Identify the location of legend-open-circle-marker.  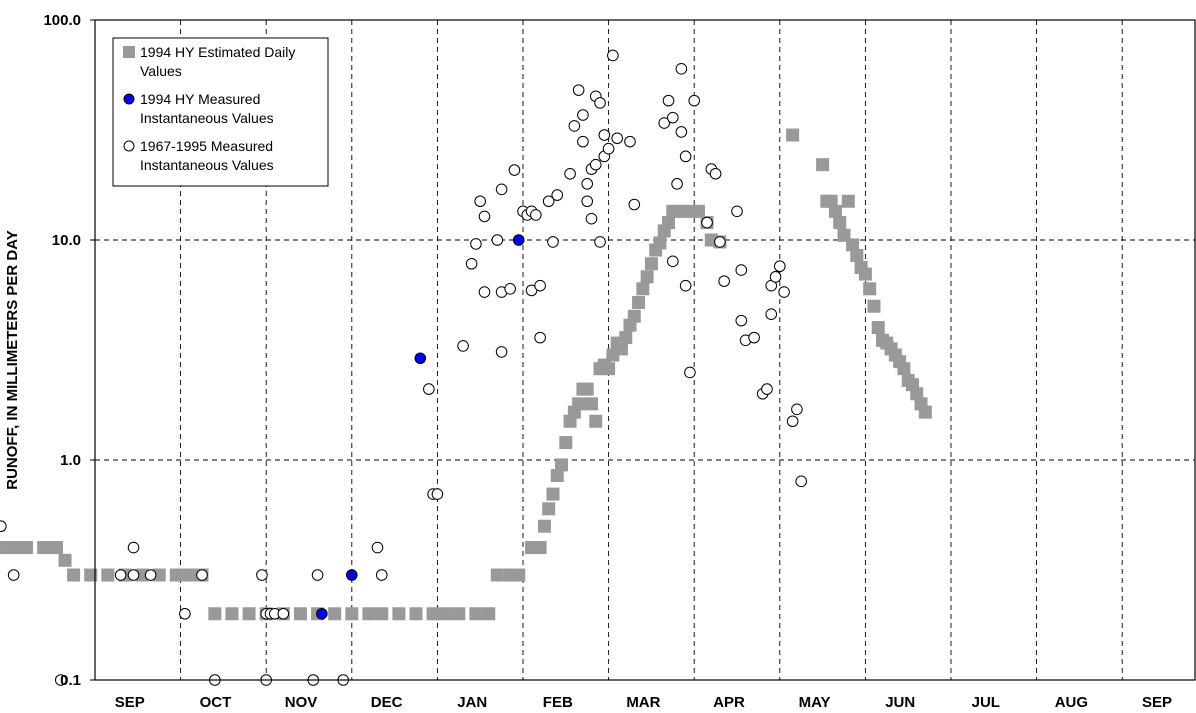
(129, 146).